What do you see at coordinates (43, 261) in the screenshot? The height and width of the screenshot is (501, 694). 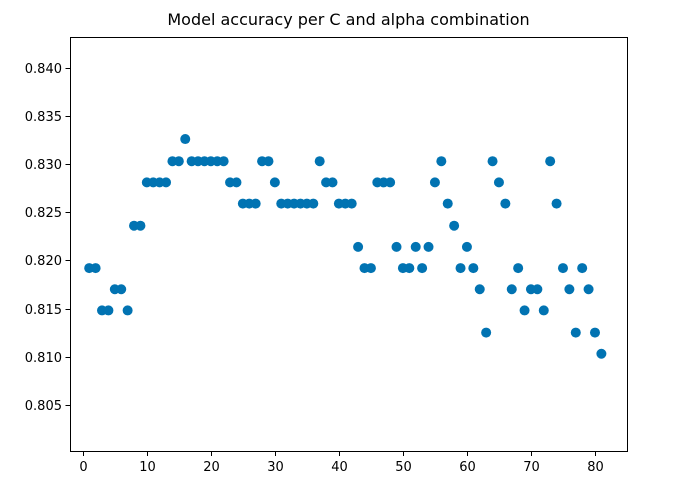 I see `y-tick-label: 0.820` at bounding box center [43, 261].